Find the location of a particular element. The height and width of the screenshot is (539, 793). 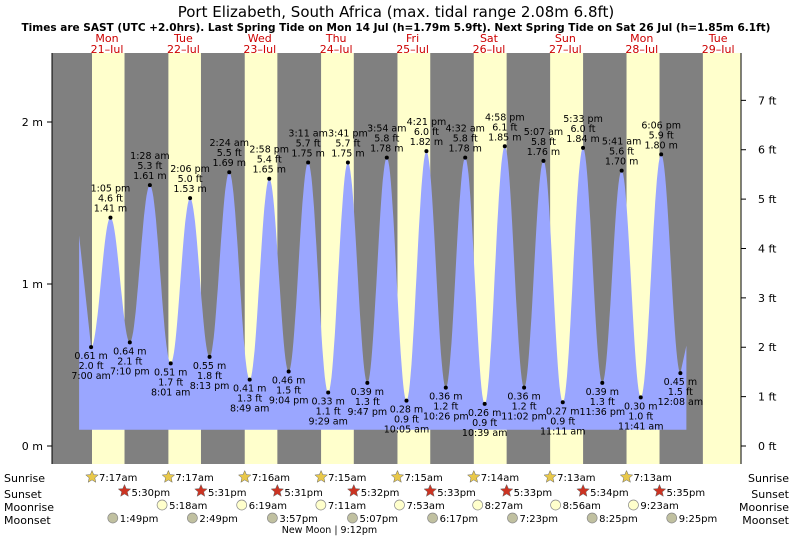

moonrise-time: 6:19am is located at coordinates (268, 506).